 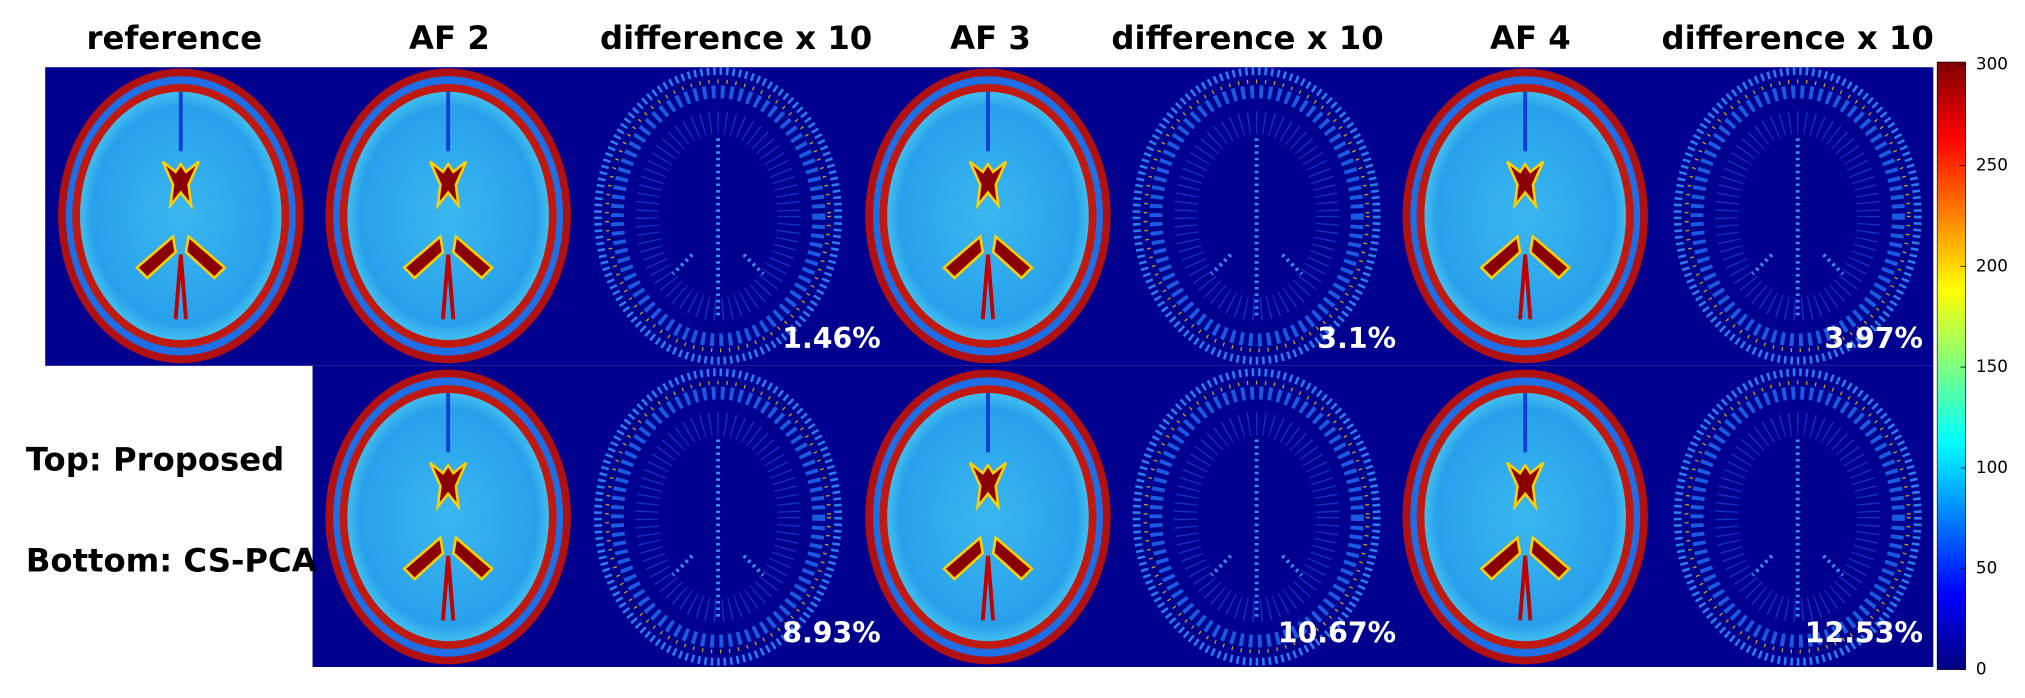 I want to click on colorbar-tick-label: 150, so click(x=1992, y=366).